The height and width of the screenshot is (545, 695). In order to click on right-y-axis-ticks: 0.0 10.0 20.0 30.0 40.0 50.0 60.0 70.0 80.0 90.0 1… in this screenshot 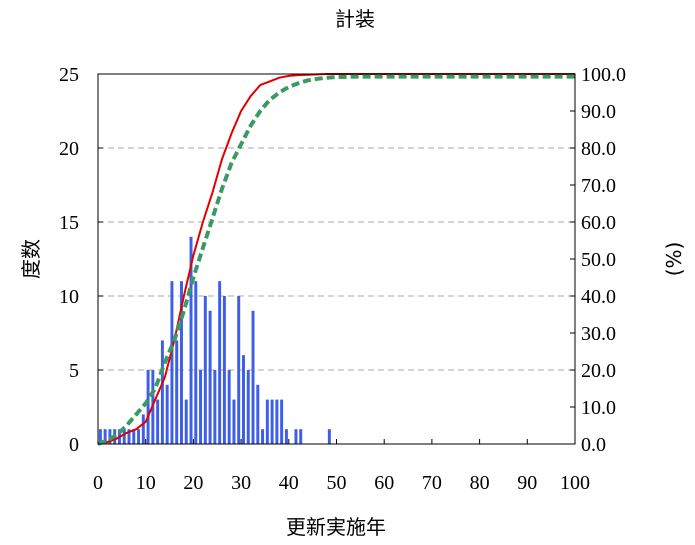, I will do `click(598, 260)`.